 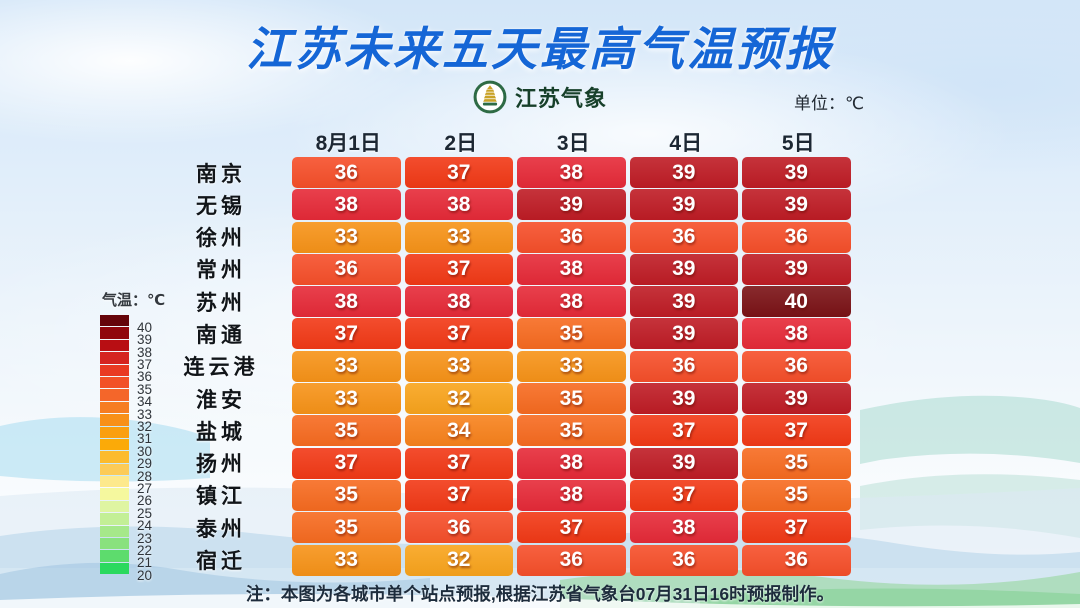 What do you see at coordinates (221, 239) in the screenshot?
I see `city-label: 徐州` at bounding box center [221, 239].